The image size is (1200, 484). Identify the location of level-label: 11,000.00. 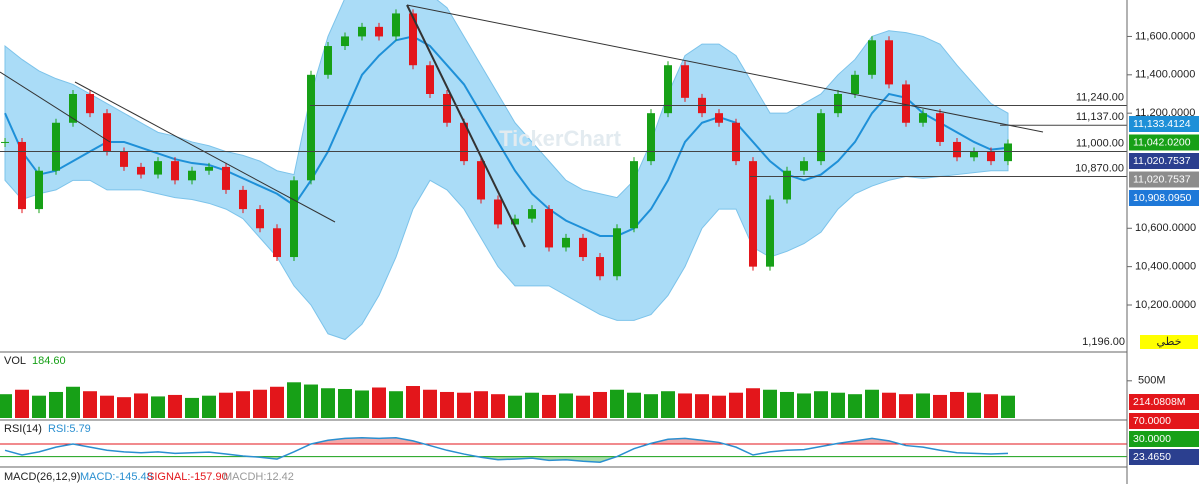
(1100, 143).